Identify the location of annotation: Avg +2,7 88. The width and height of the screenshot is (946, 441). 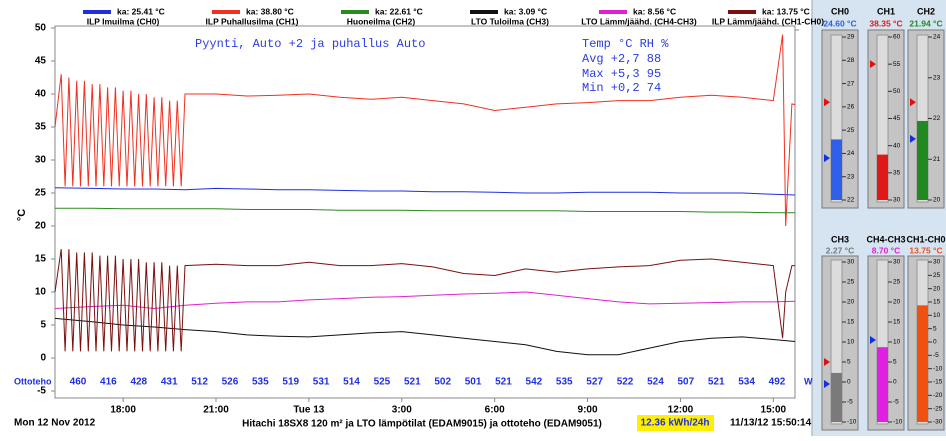
(621, 59).